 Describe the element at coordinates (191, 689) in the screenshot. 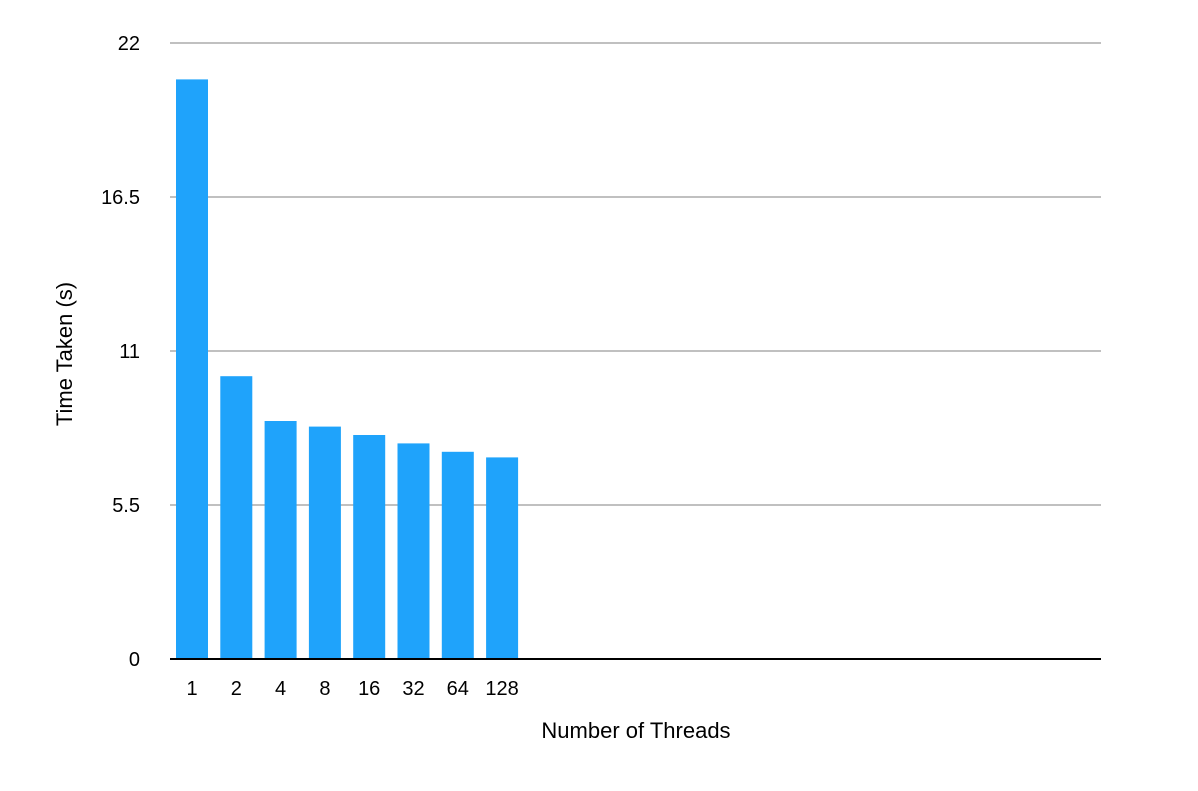

I see `x-tick-label: 1` at that location.